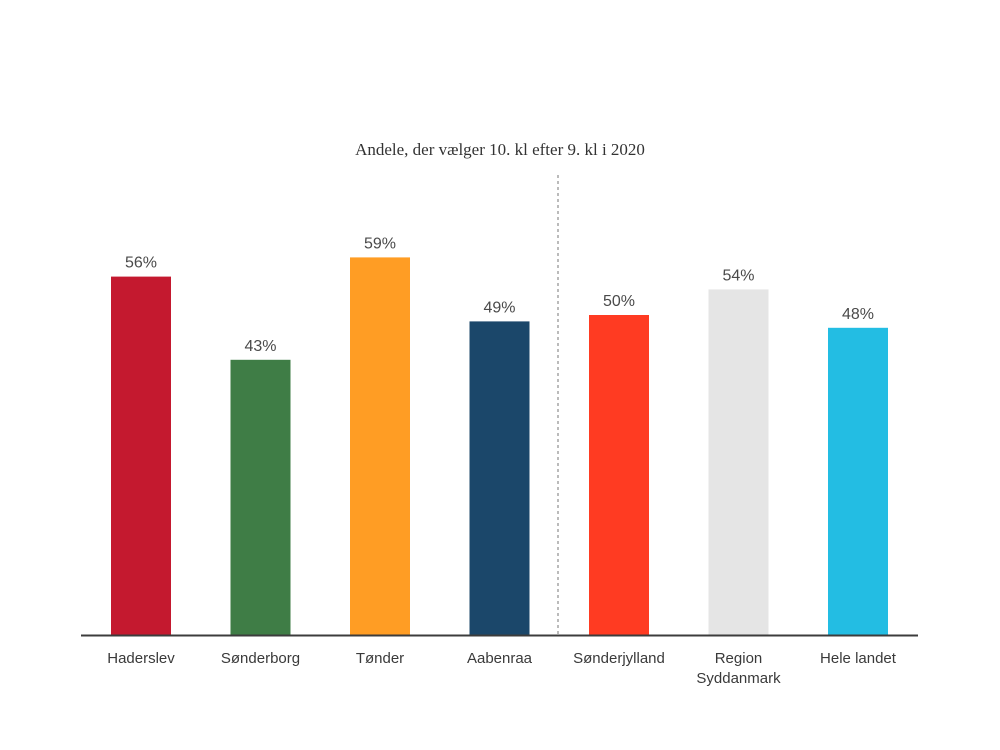  What do you see at coordinates (738, 275) in the screenshot?
I see `value-label-5: 54%` at bounding box center [738, 275].